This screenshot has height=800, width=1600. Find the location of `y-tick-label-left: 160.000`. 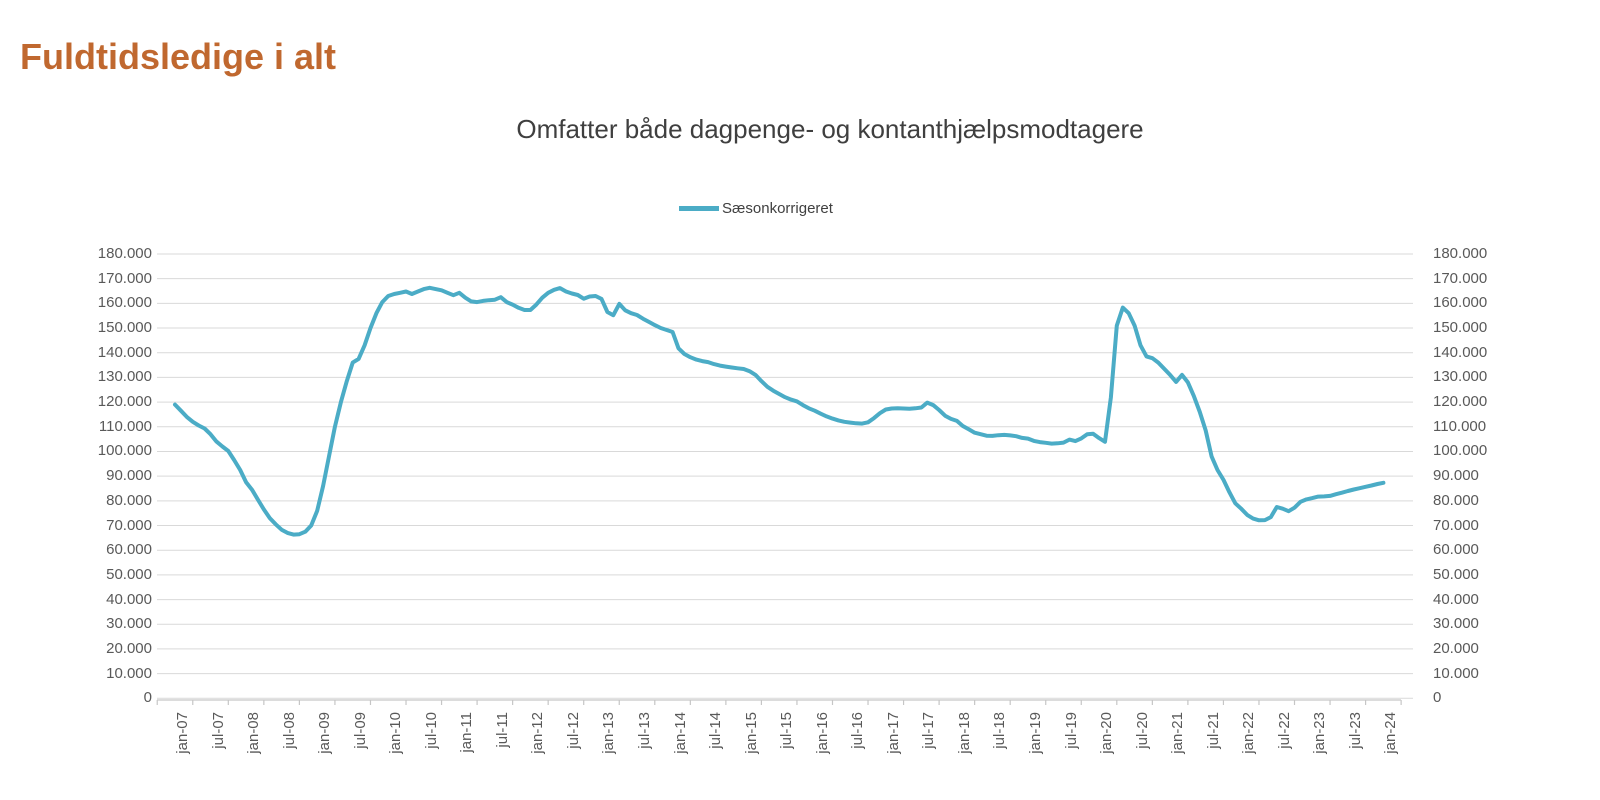

y-tick-label-left: 160.000 is located at coordinates (124, 303).